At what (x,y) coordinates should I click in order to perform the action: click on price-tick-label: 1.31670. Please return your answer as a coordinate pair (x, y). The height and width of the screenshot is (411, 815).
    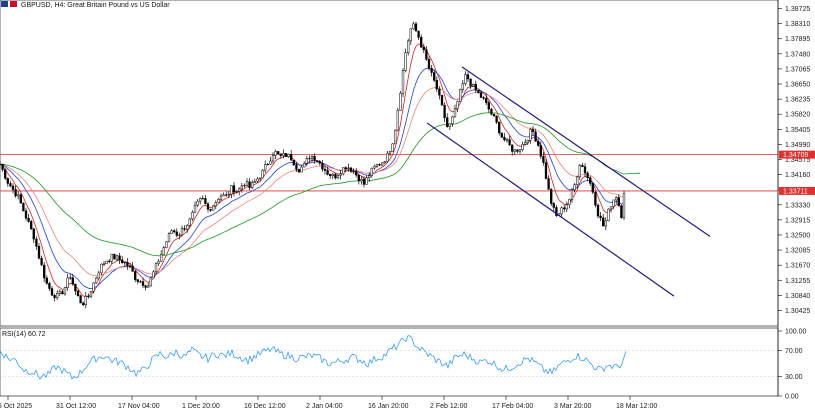
    Looking at the image, I should click on (797, 266).